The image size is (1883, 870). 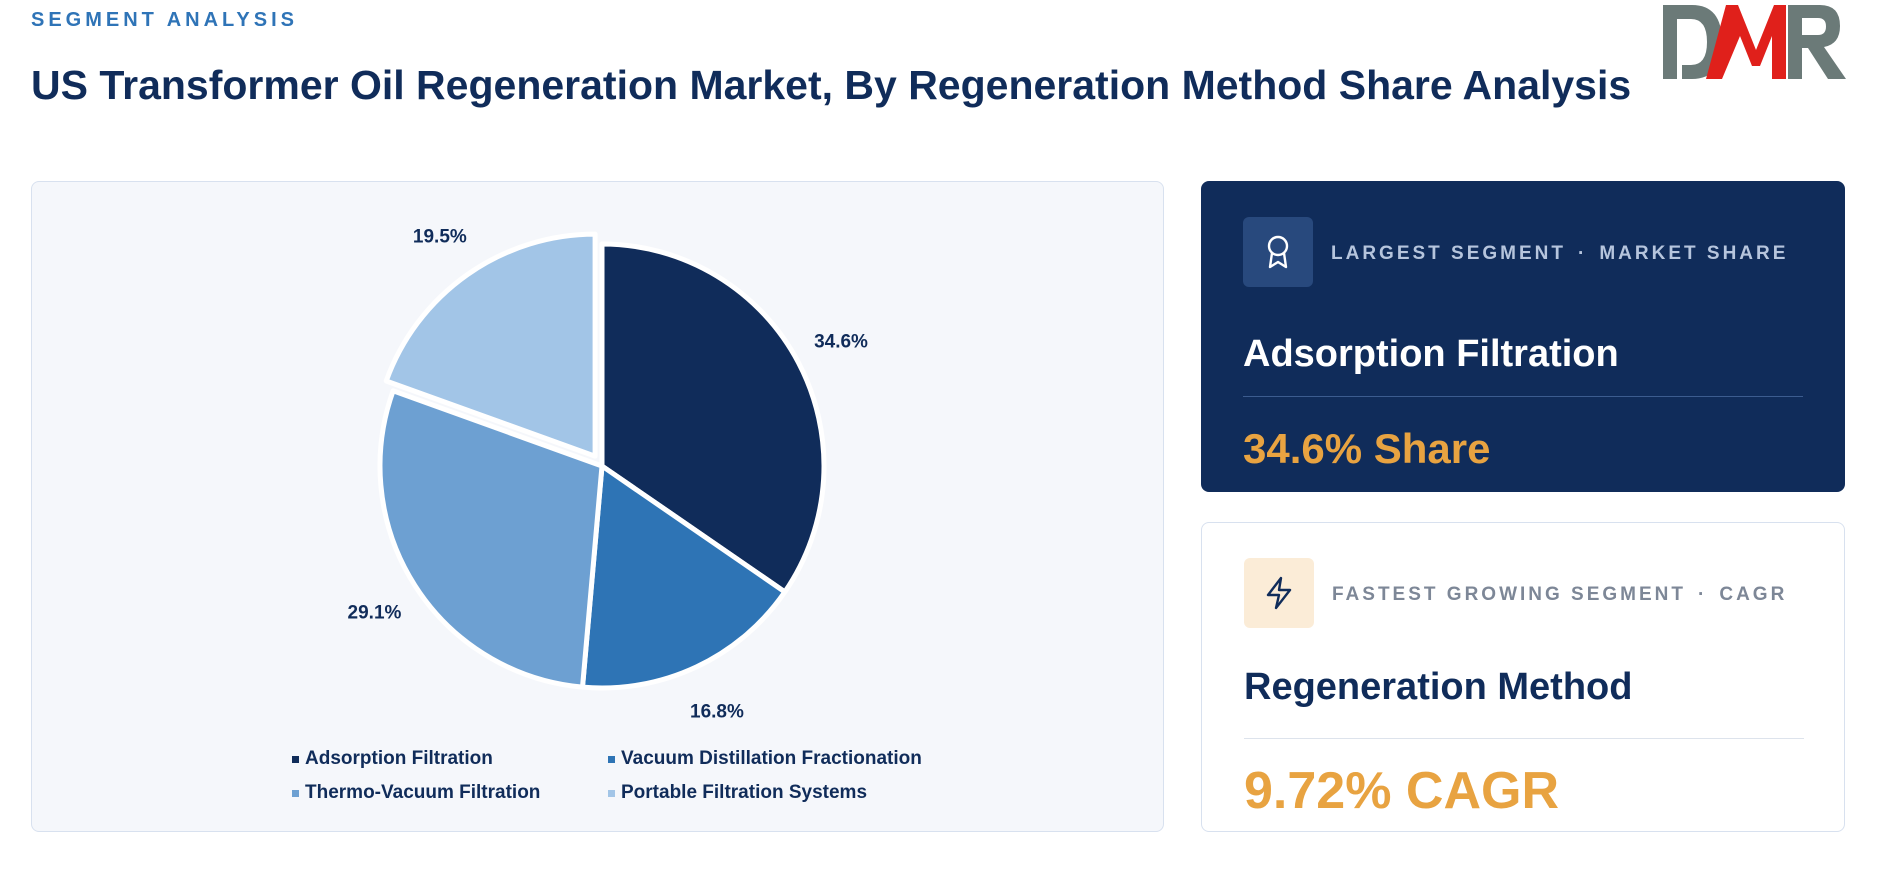 I want to click on largest-segment-label: LARGEST SEGMENT · MARKET SHARE, so click(x=1559, y=254).